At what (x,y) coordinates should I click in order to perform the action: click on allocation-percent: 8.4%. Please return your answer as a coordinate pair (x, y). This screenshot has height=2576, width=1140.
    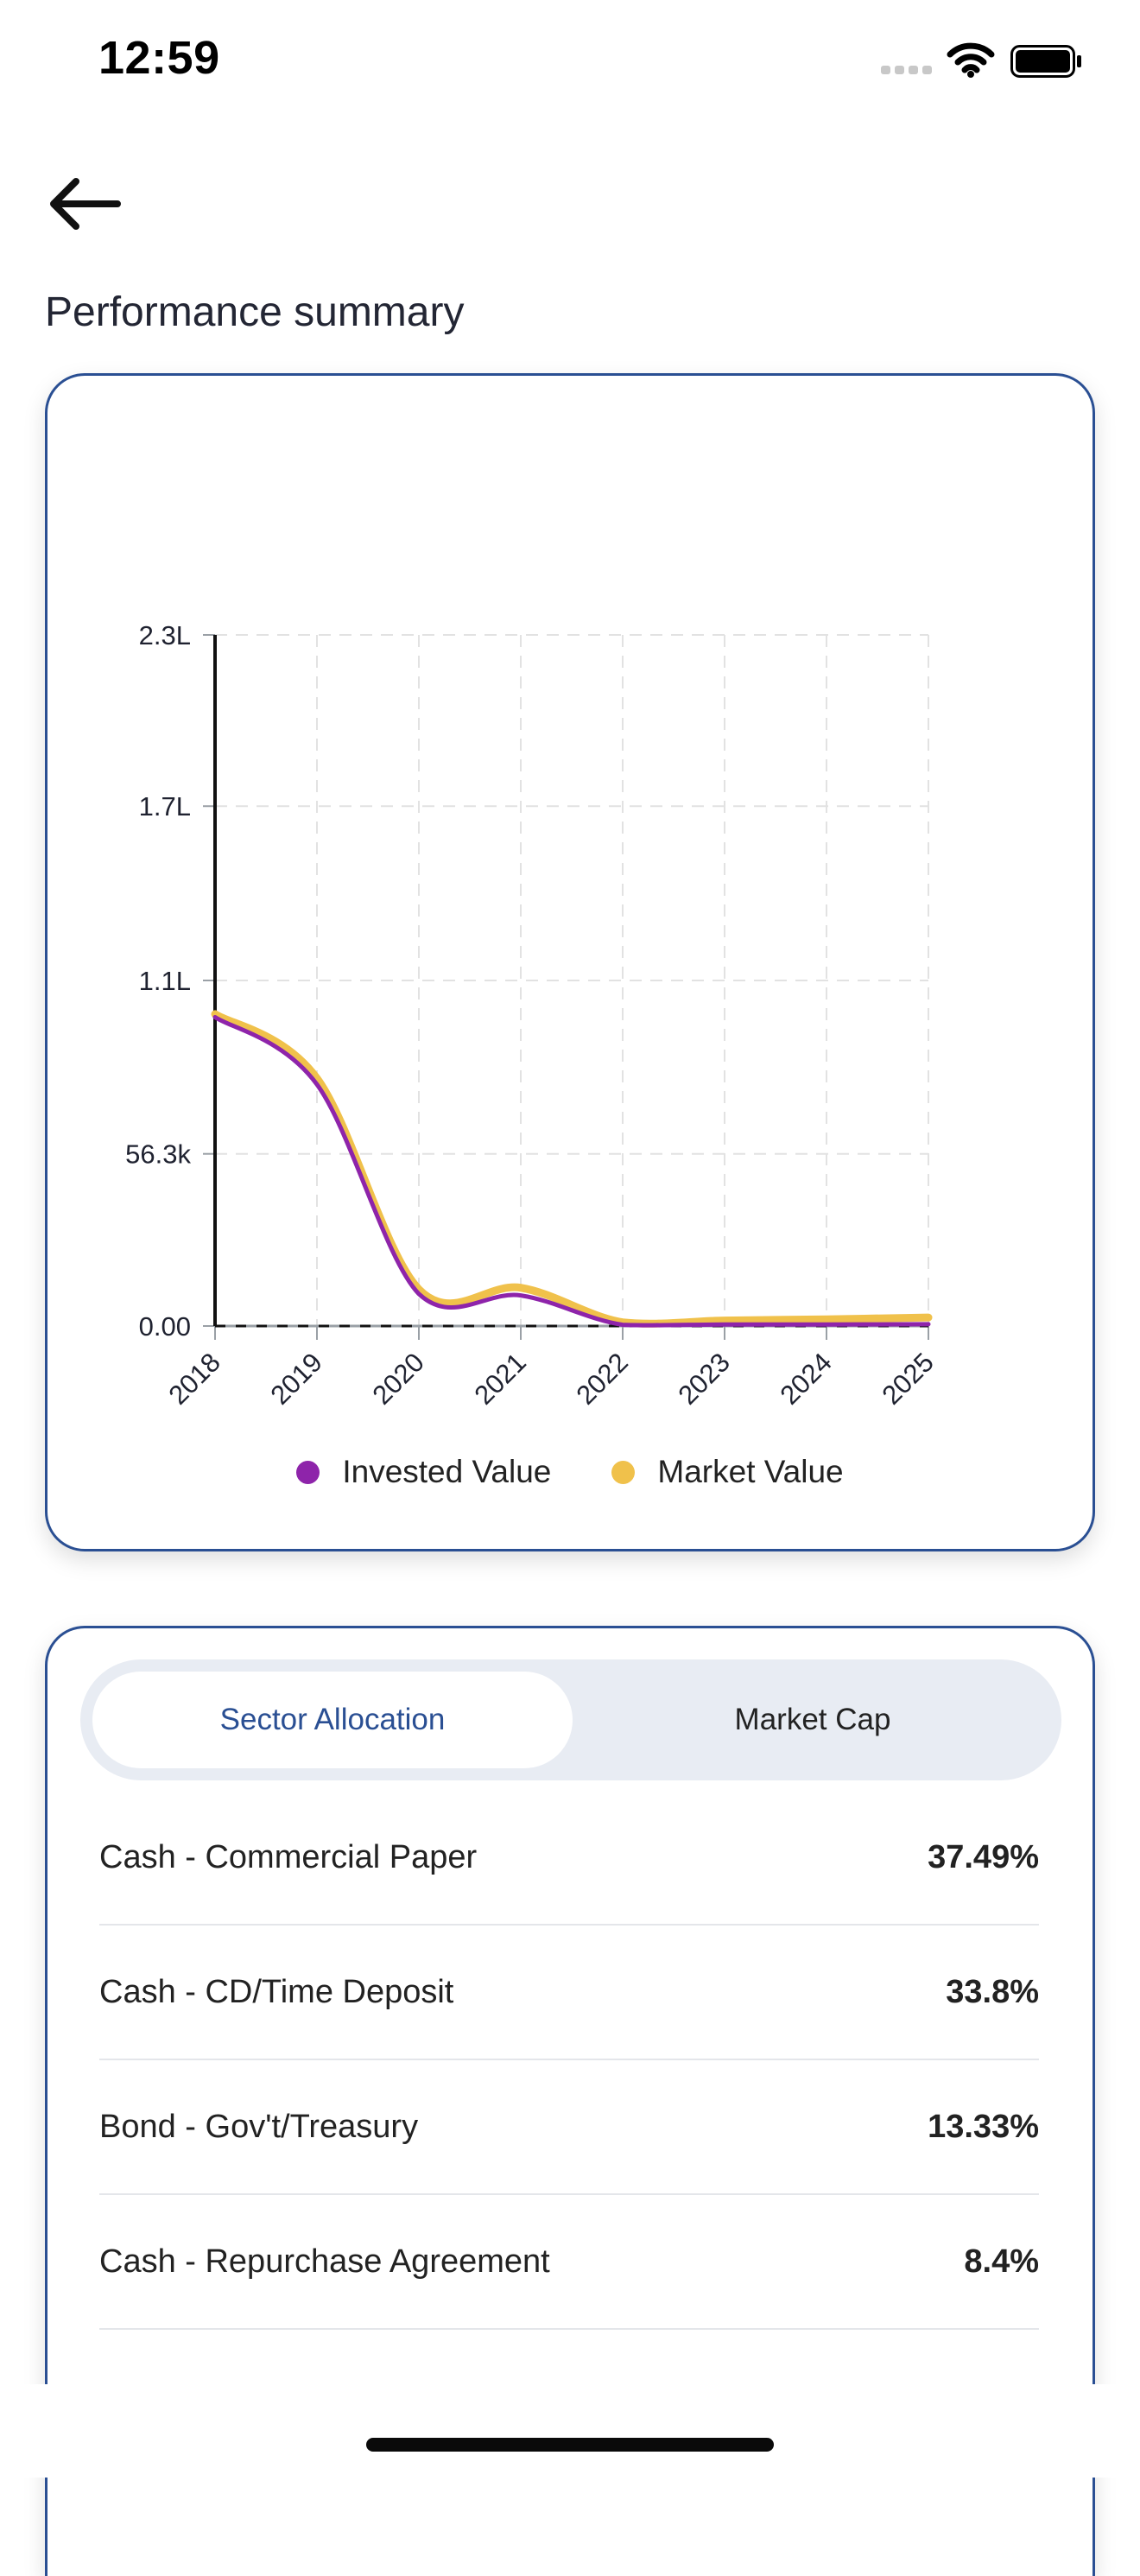
    Looking at the image, I should click on (1002, 2261).